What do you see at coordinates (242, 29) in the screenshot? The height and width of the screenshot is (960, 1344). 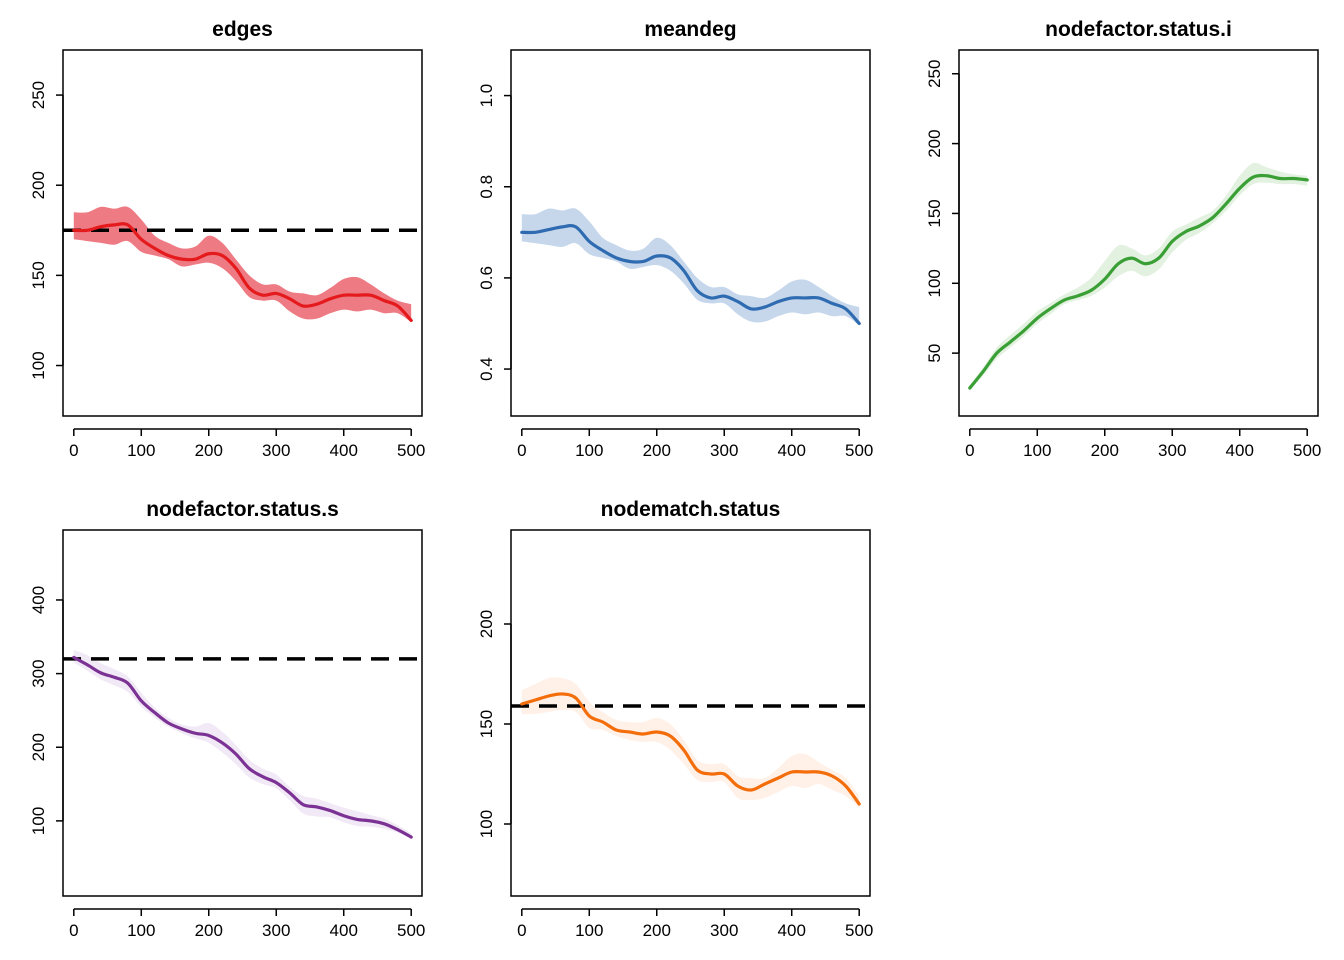 I see `panel-title: edges` at bounding box center [242, 29].